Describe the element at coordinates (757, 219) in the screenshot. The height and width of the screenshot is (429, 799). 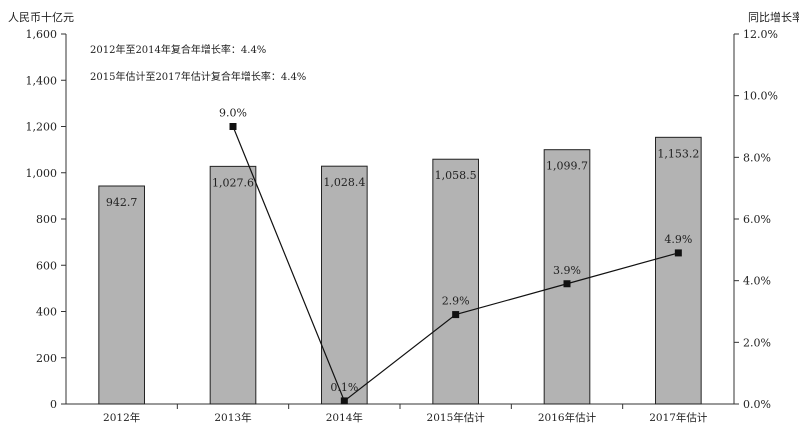
I see `right-tick-label: 6.0%` at that location.